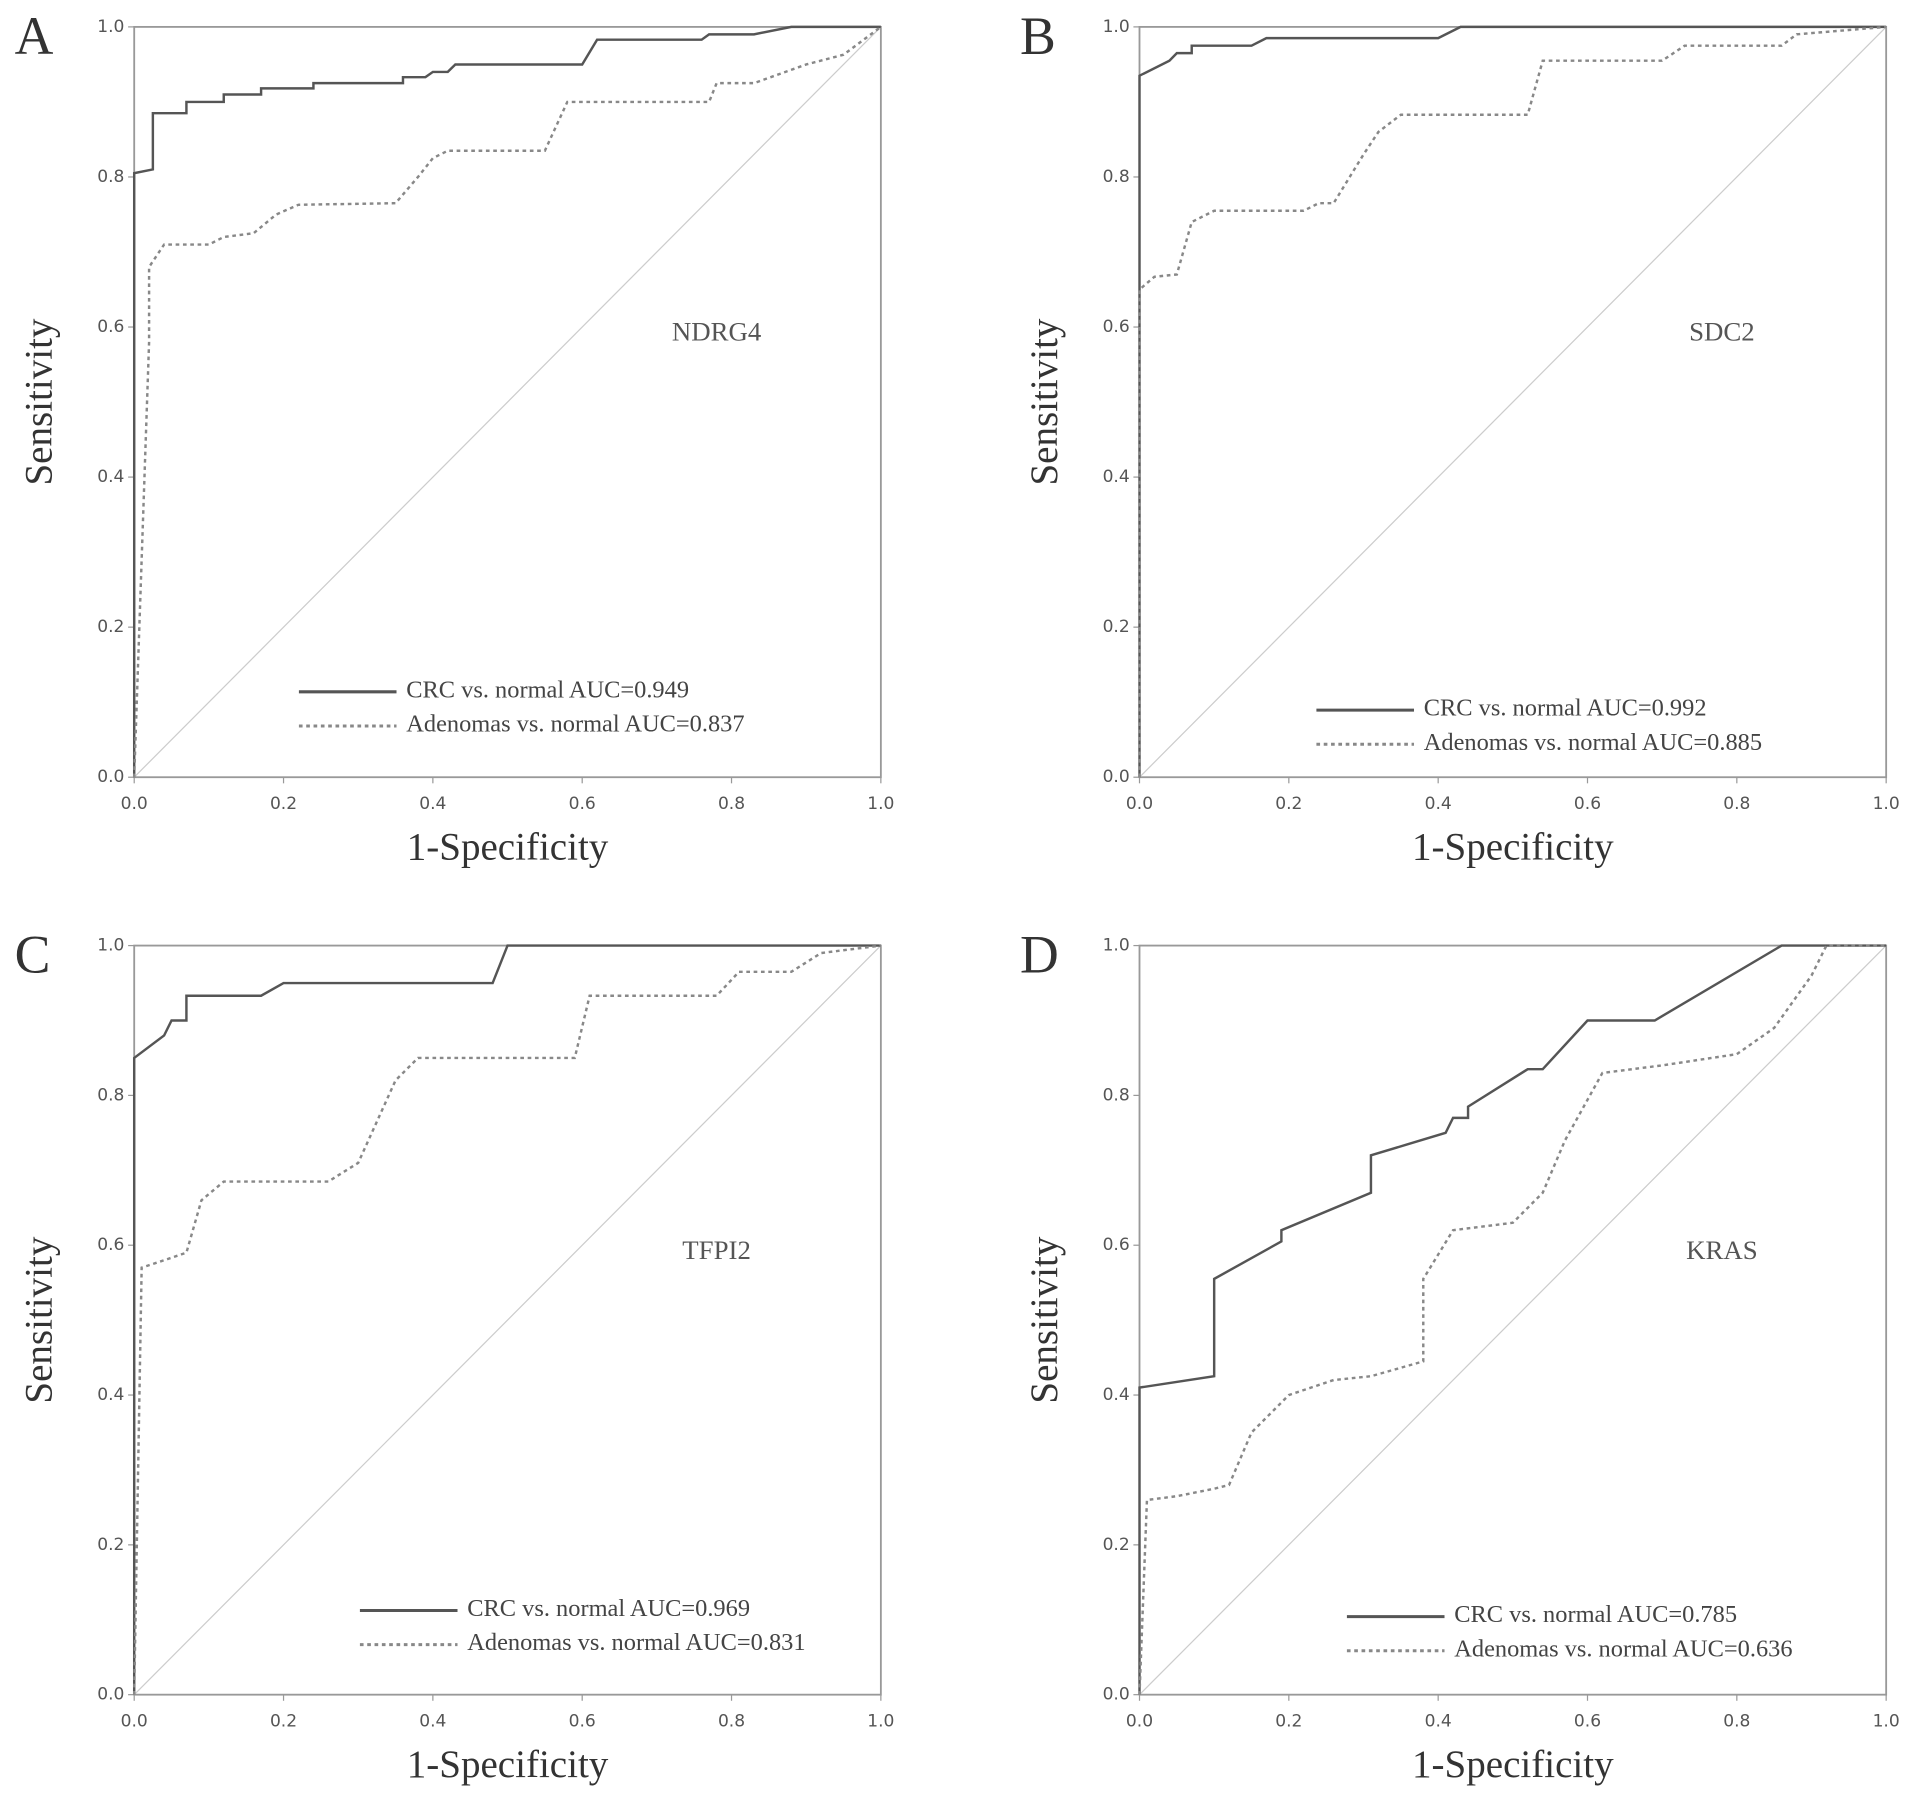 This screenshot has height=1796, width=1913. Describe the element at coordinates (34, 36) in the screenshot. I see `panel-letter: A` at that location.